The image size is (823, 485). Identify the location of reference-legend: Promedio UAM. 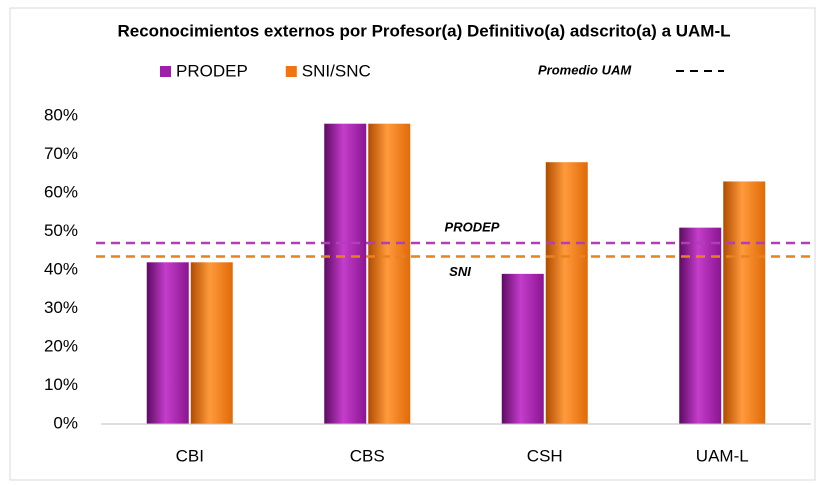
(585, 69).